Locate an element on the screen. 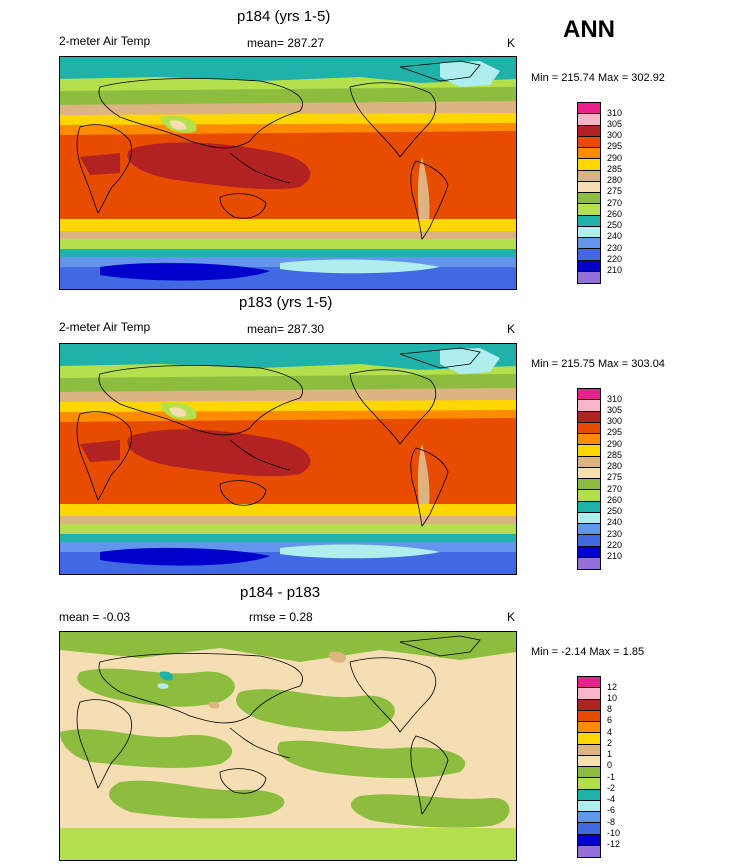 This screenshot has height=865, width=732. season-label: ANN is located at coordinates (589, 29).